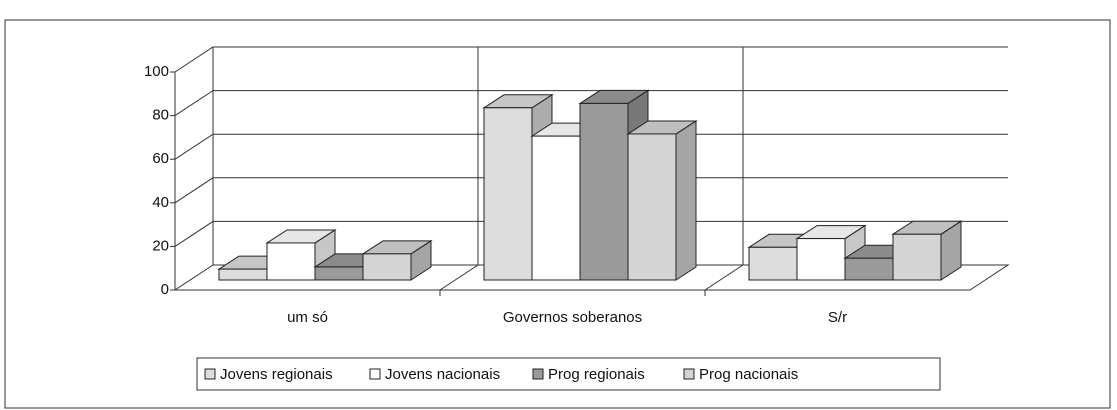  What do you see at coordinates (276, 374) in the screenshot?
I see `legend-label: Jovens regionais` at bounding box center [276, 374].